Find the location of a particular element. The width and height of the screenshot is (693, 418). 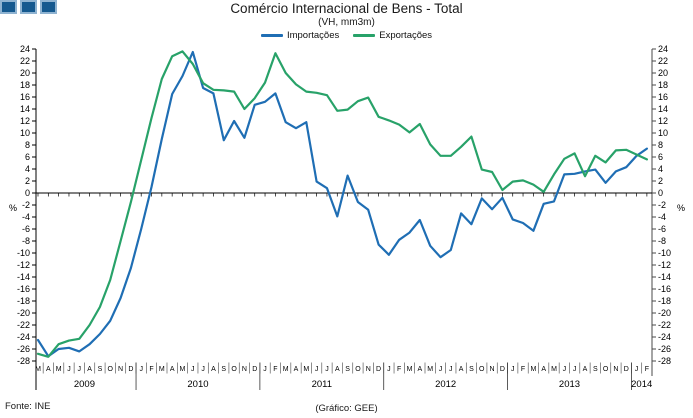

chart-subtitle: (VH, mm3m) is located at coordinates (346, 22).